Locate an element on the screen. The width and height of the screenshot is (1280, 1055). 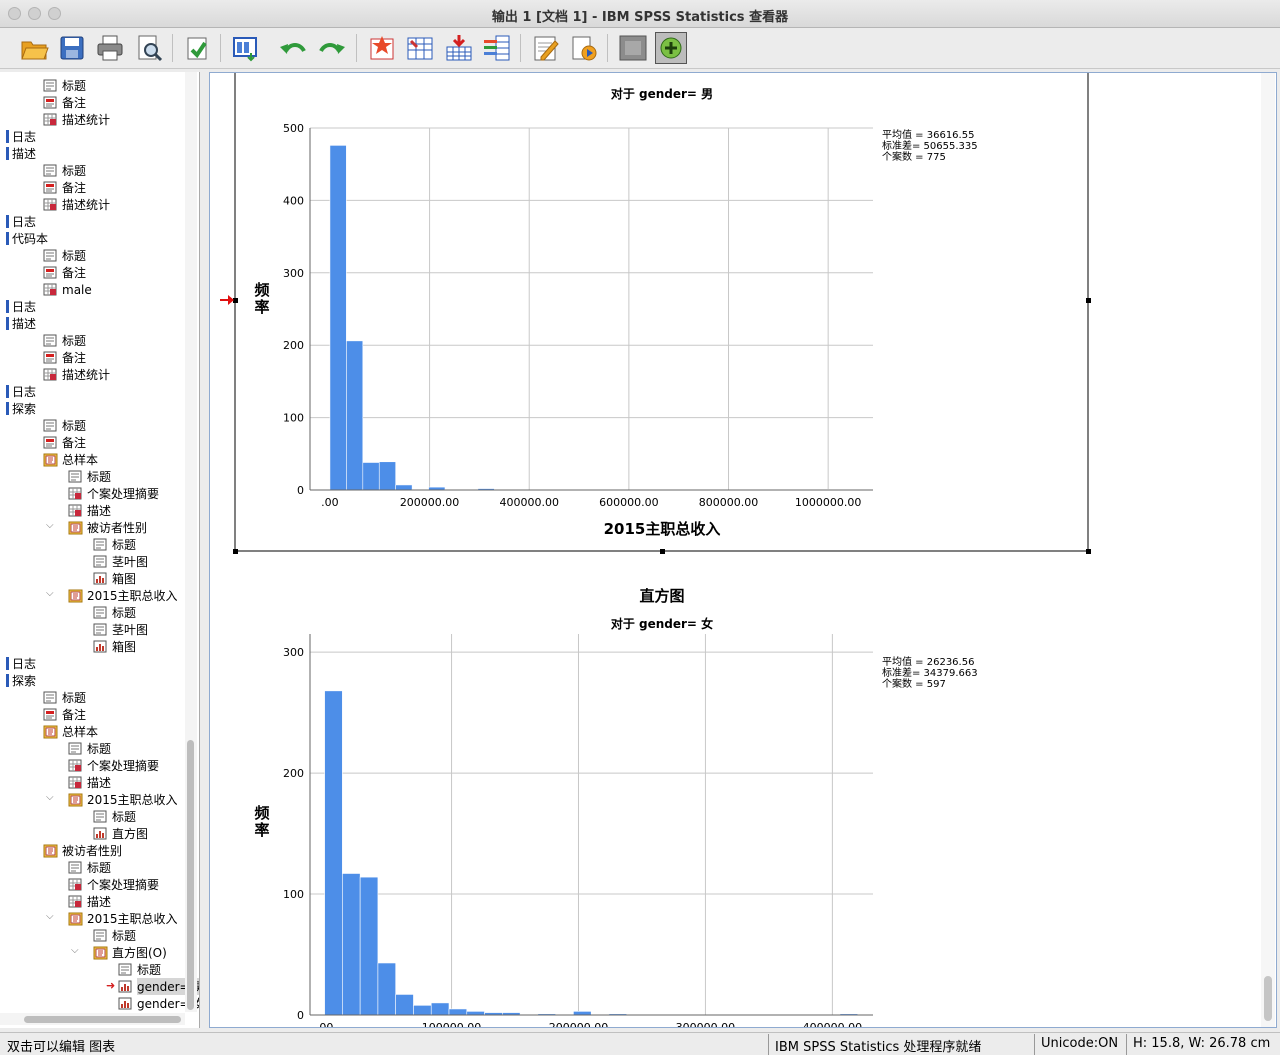
show-hide-button is located at coordinates (633, 48).